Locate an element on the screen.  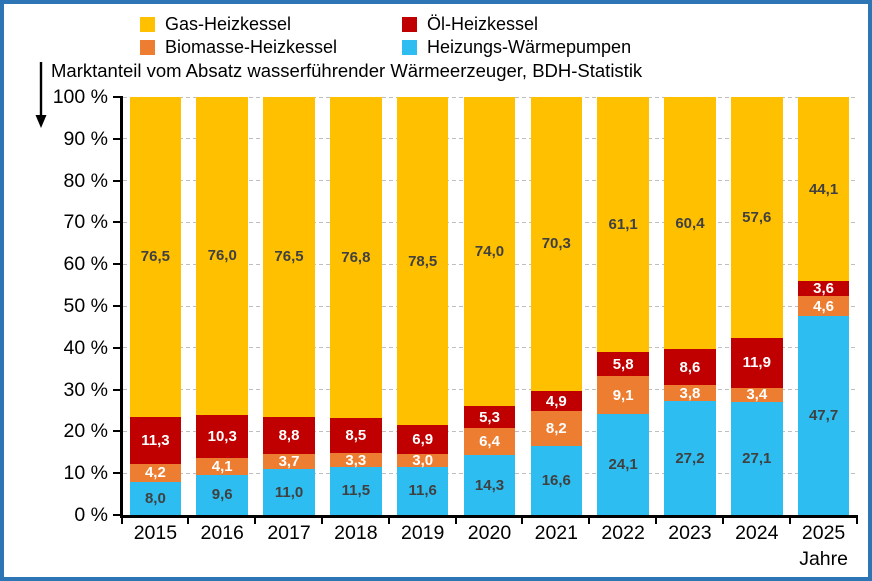
legend-item-gas: Gas-Heizkessel is located at coordinates (215, 24).